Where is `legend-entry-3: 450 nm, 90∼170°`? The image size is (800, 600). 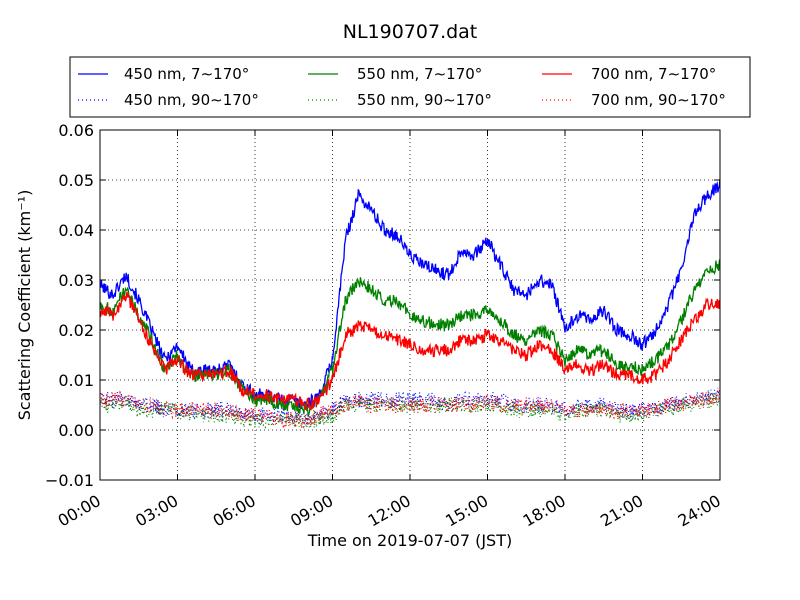 legend-entry-3: 450 nm, 90∼170° is located at coordinates (191, 100).